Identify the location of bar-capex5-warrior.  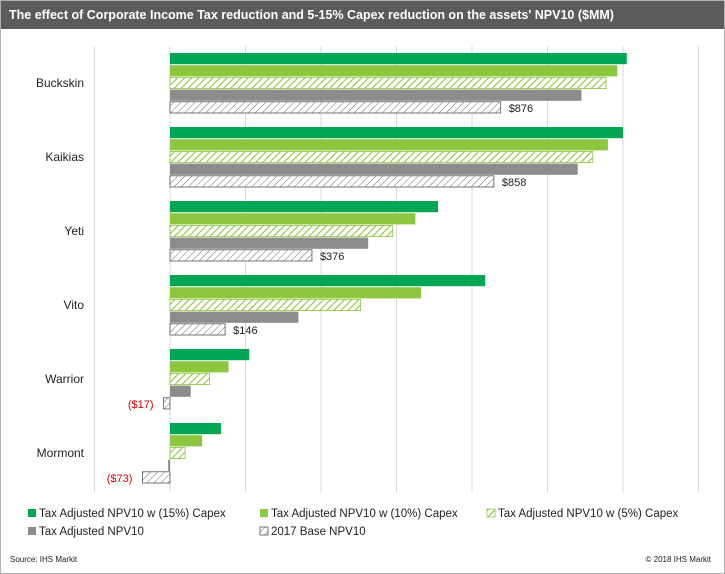
(190, 378).